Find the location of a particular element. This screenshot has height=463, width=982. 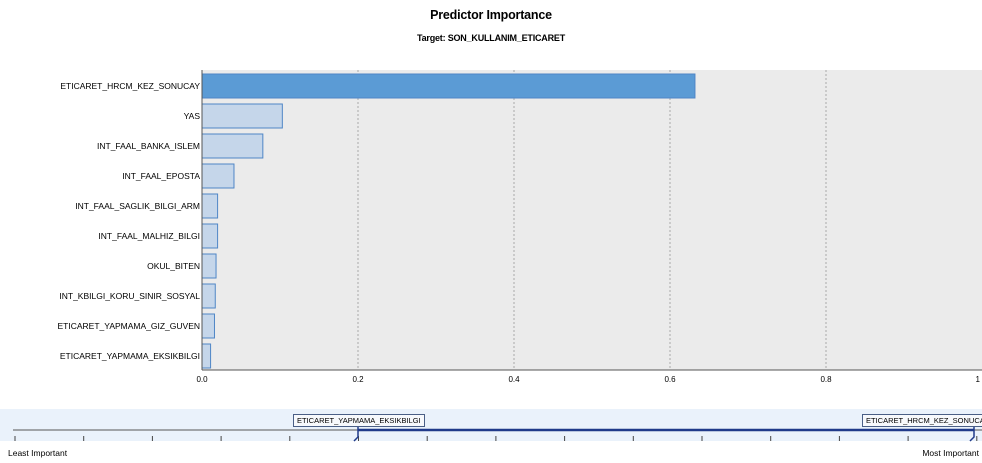

category-label: ETICARET_YAPMAMA_EKSIKBILGI is located at coordinates (130, 356).